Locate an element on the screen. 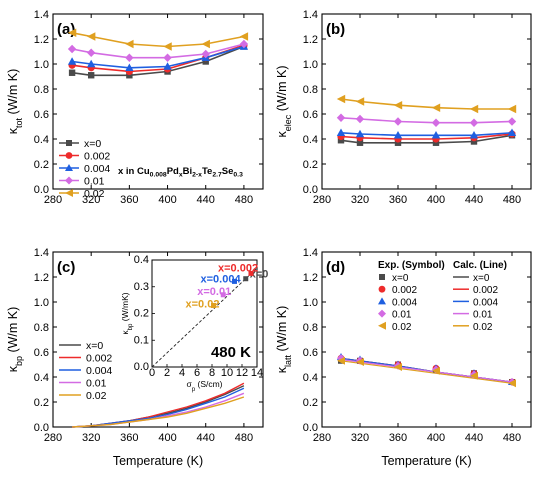  inset-point-label: x=0.004 is located at coordinates (221, 279).